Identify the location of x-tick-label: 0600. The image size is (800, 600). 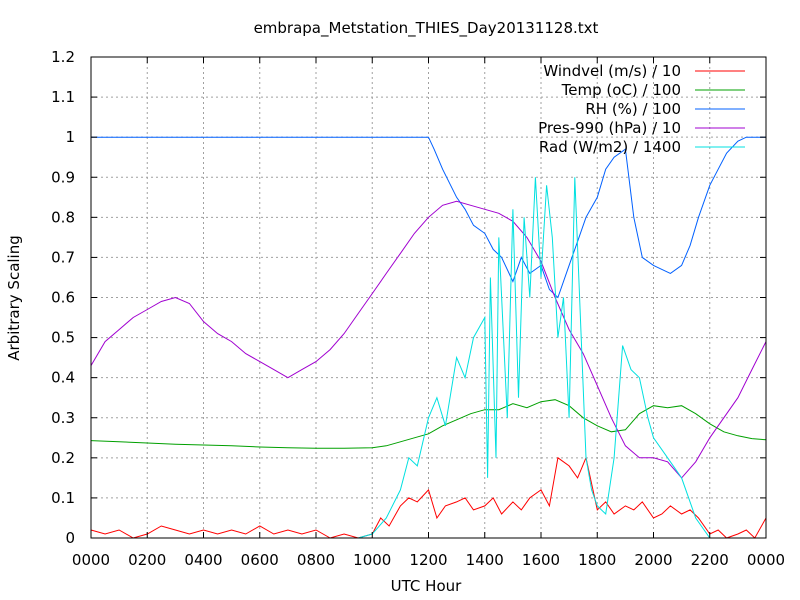
(260, 560).